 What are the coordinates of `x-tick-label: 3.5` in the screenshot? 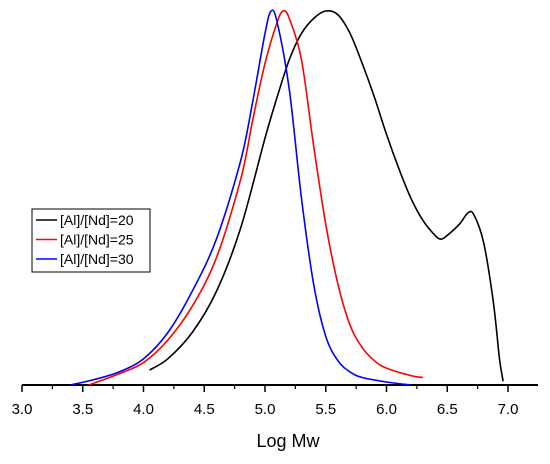 It's located at (82, 409).